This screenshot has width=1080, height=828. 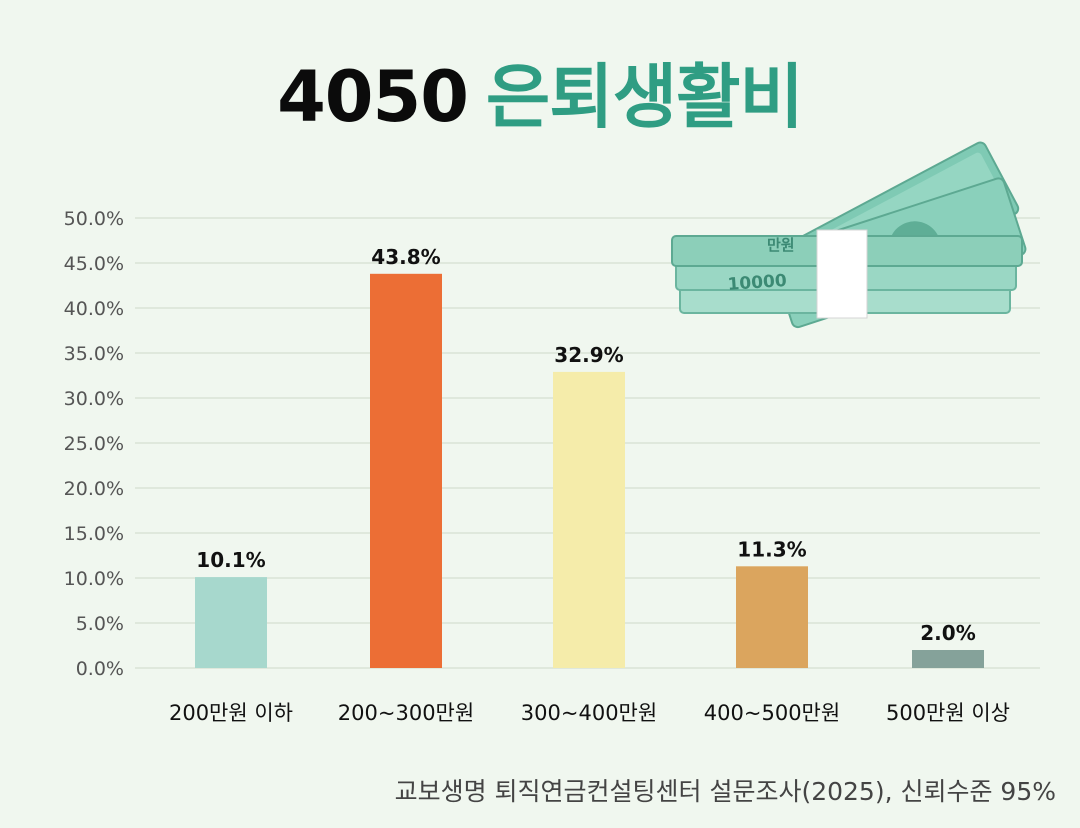 What do you see at coordinates (781, 245) in the screenshot?
I see `band-label: 만원` at bounding box center [781, 245].